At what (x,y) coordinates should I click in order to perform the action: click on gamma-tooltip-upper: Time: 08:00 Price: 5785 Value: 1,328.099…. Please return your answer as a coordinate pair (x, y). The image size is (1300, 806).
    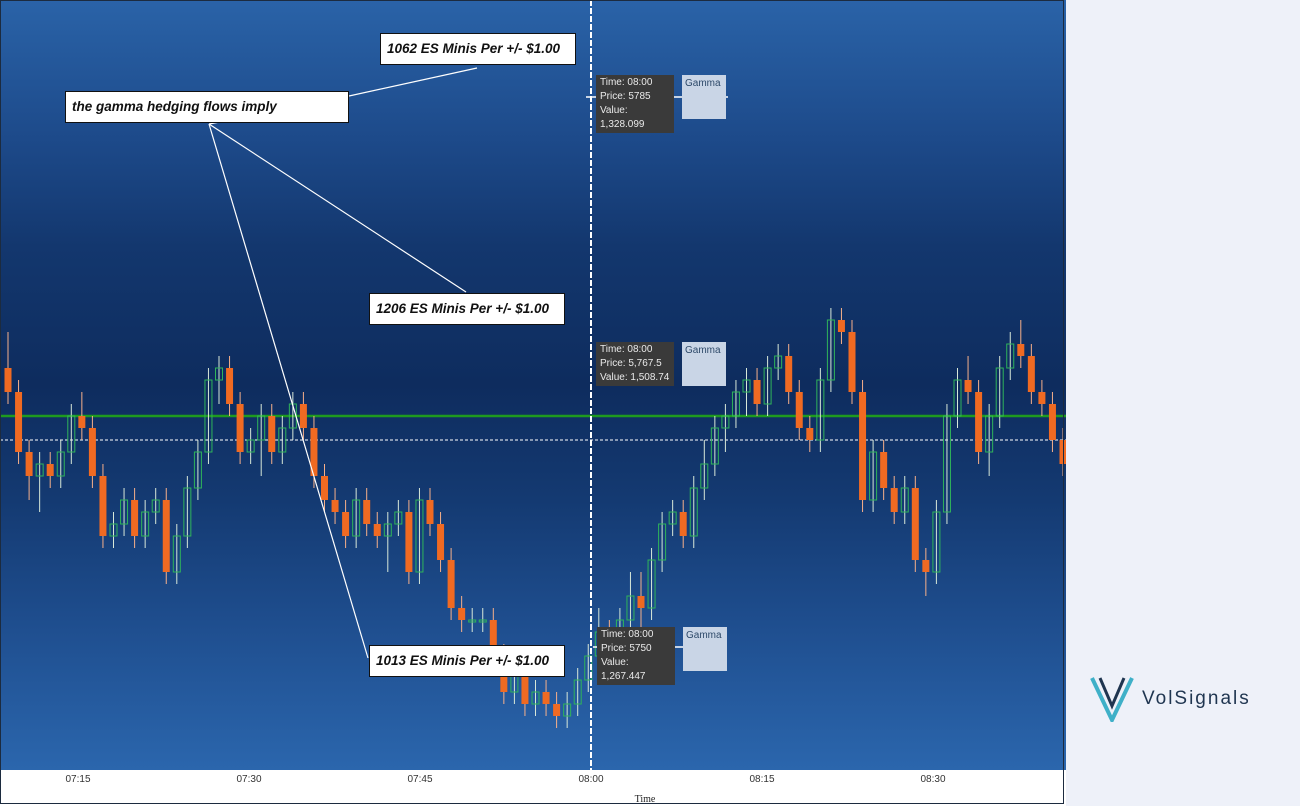
    Looking at the image, I should click on (661, 104).